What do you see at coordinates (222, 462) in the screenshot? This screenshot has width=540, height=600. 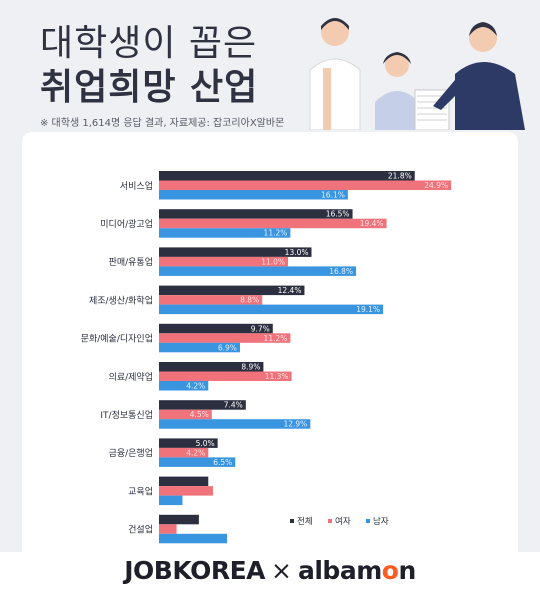 I see `data-label: 6.5%` at bounding box center [222, 462].